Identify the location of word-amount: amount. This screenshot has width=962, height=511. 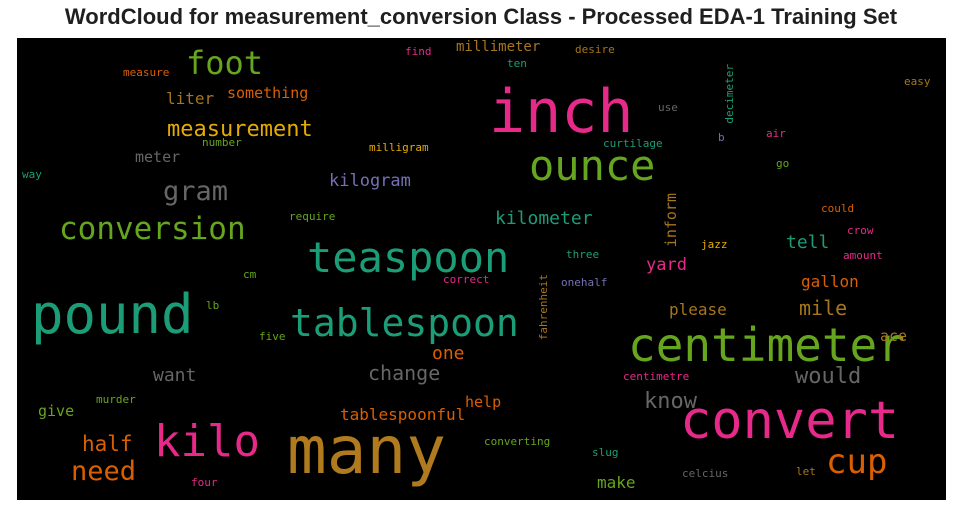
(863, 255).